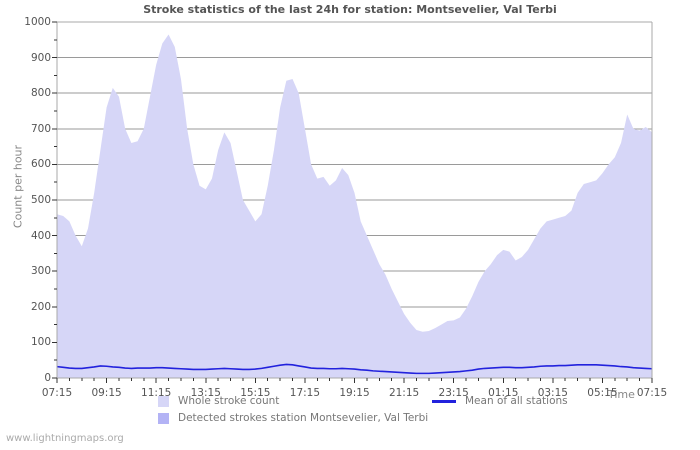  Describe the element at coordinates (552, 393) in the screenshot. I see `x-axis-tick-label-text: 03:15` at that location.